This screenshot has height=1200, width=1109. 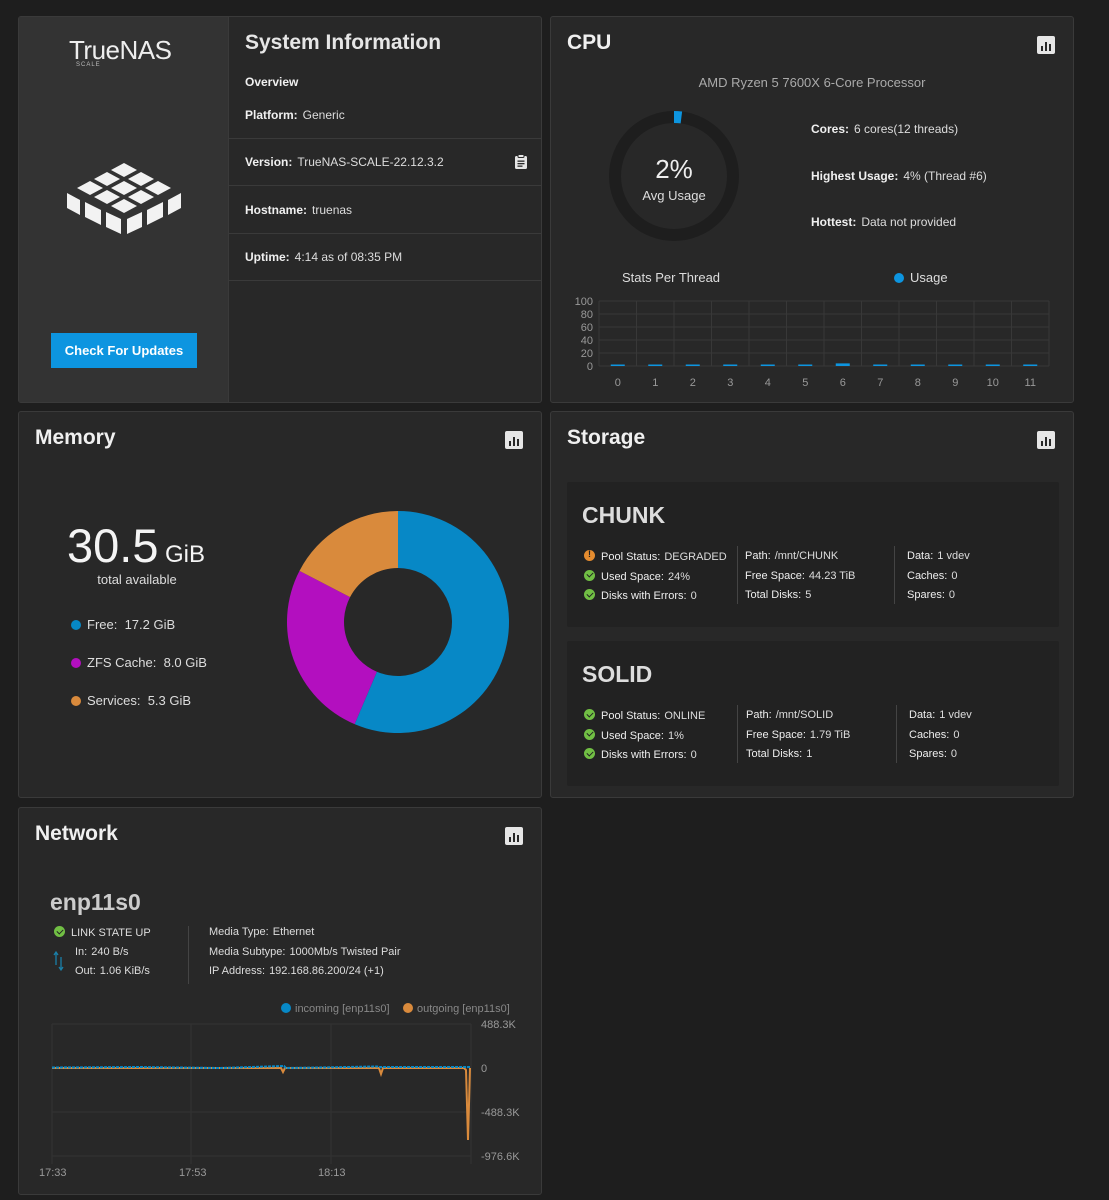 What do you see at coordinates (185, 662) in the screenshot?
I see `zfs-cache-value: 8.0 GiB` at bounding box center [185, 662].